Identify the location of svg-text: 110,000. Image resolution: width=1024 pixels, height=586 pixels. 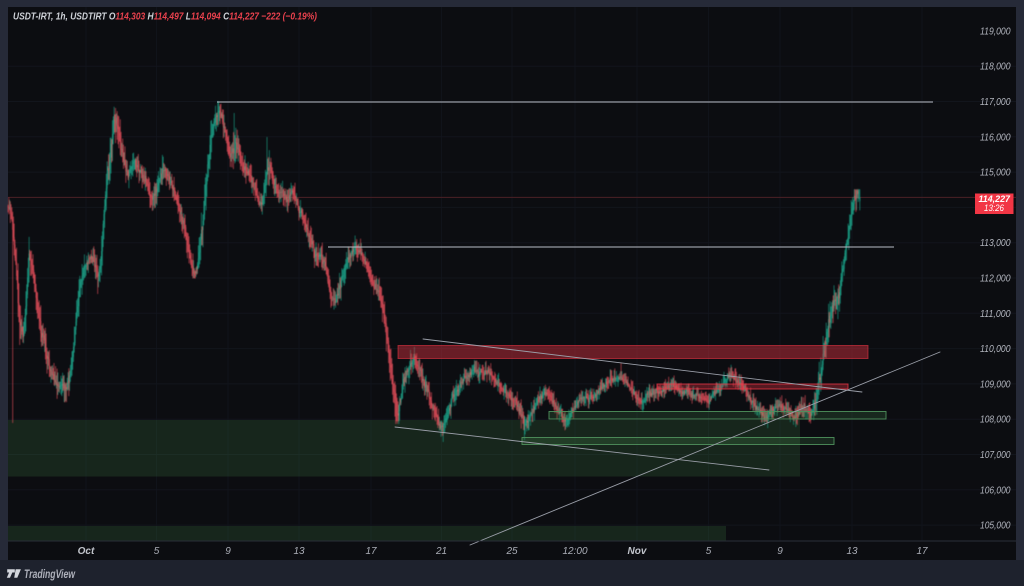
(995, 349).